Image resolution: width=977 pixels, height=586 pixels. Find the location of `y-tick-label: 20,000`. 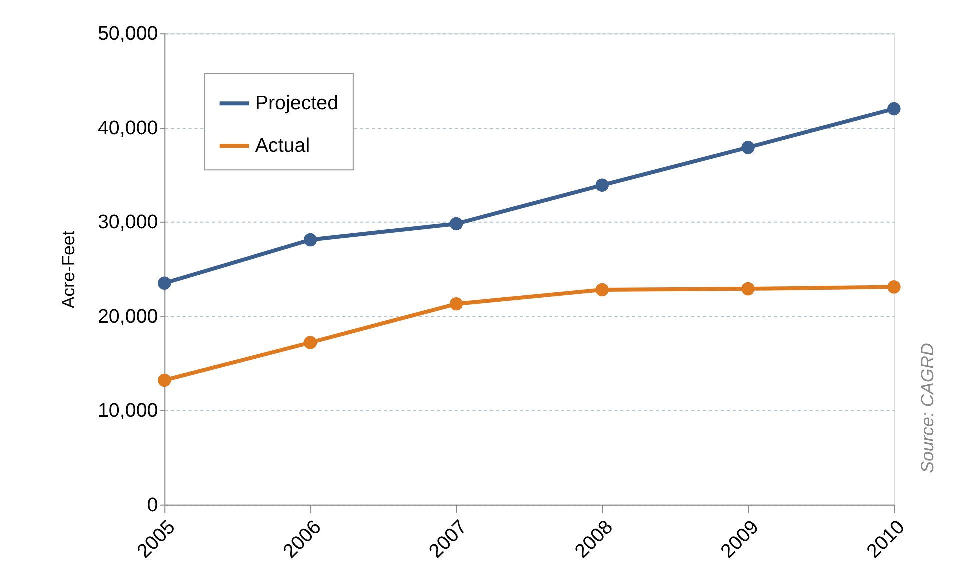

y-tick-label: 20,000 is located at coordinates (128, 317).